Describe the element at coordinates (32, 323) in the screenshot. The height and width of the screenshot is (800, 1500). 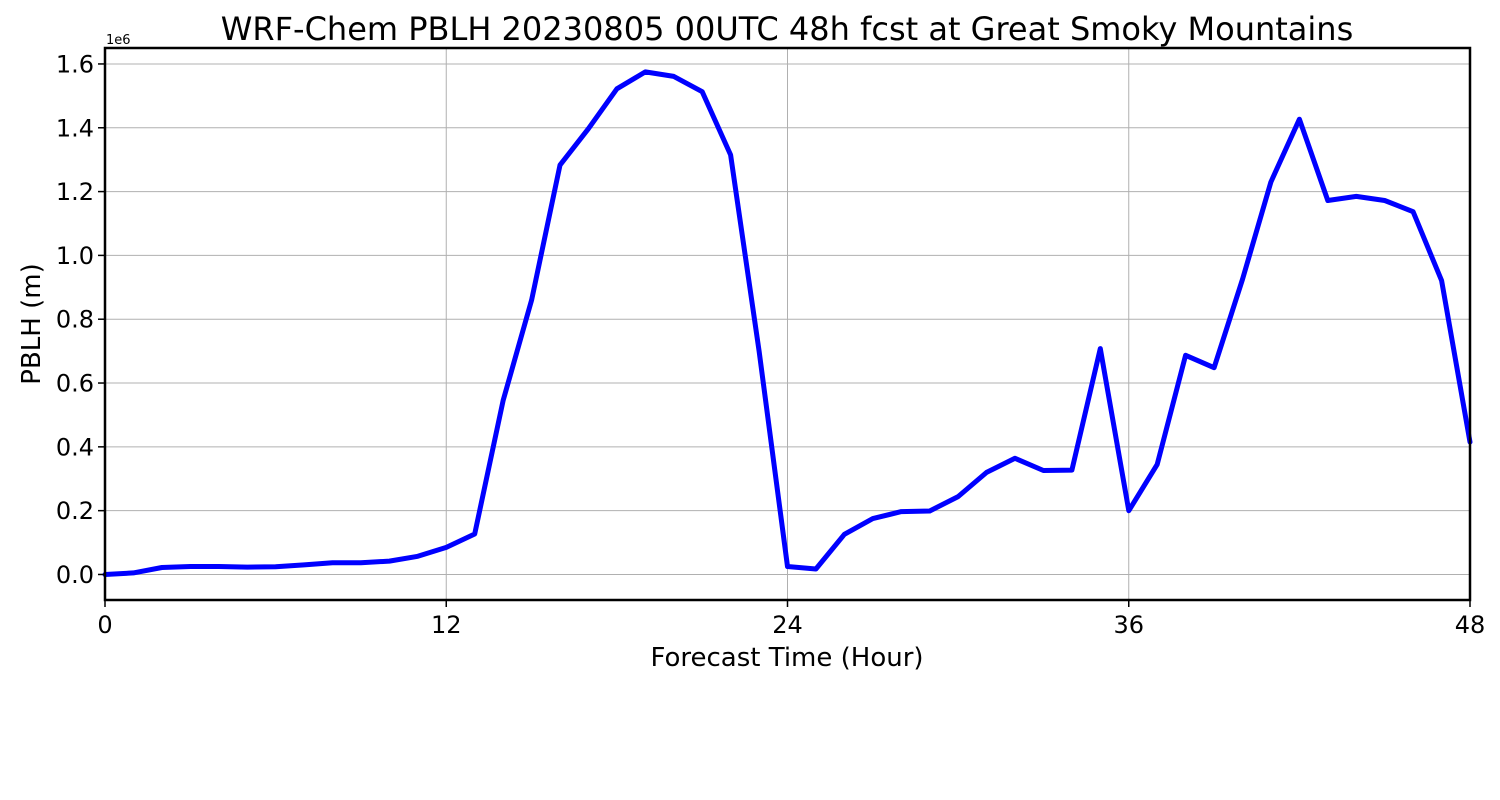
I see `y-axis-label: PBLH (m)` at that location.